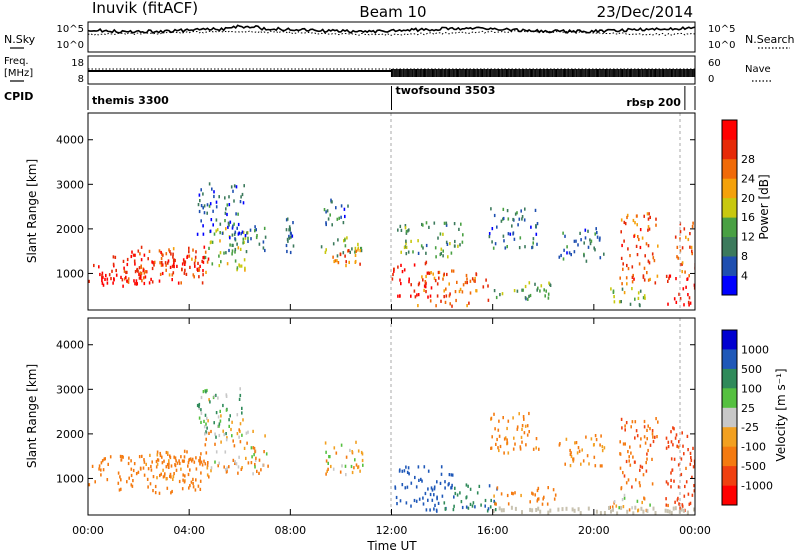 The height and width of the screenshot is (554, 800). I want to click on power-patch, so click(639, 249).